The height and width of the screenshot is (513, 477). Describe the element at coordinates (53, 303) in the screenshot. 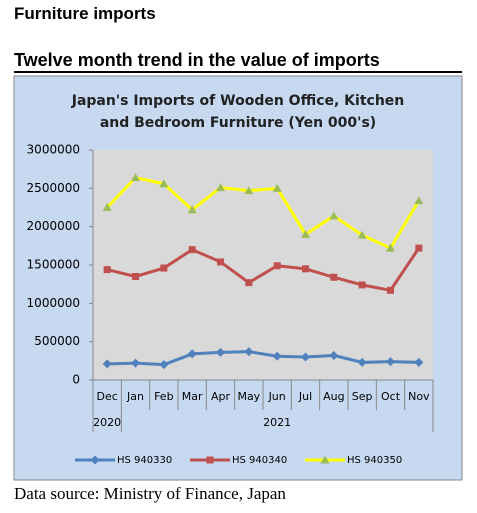

I see `y-tick-label: 1000000` at that location.